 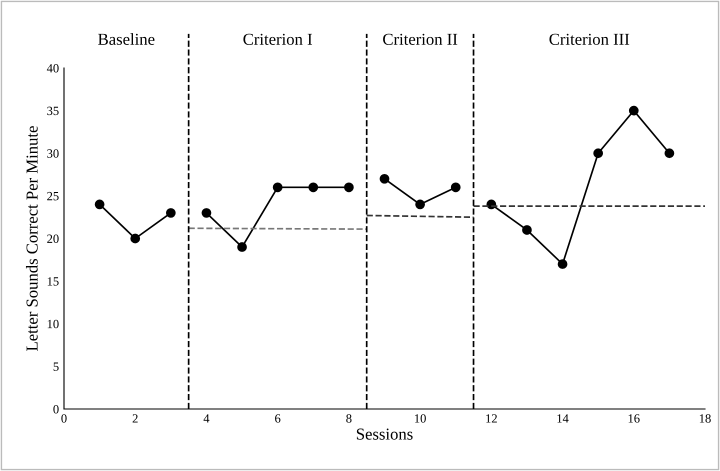 What do you see at coordinates (64, 418) in the screenshot?
I see `x-tick-label: 0` at bounding box center [64, 418].